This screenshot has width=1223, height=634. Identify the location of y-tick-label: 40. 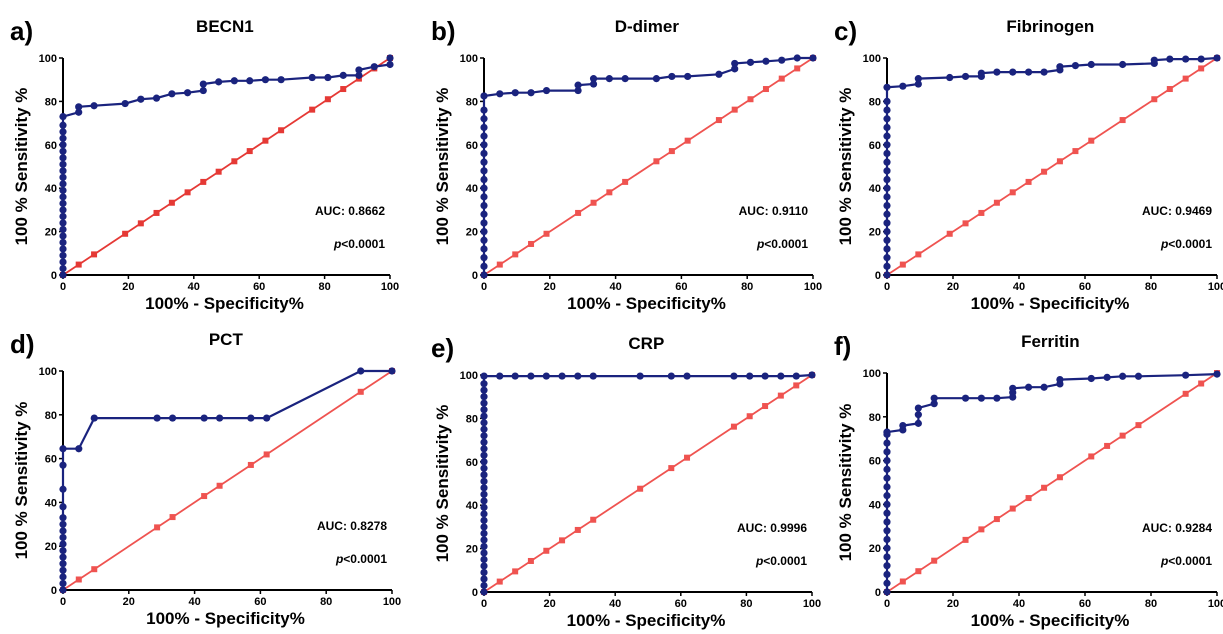
(51, 503).